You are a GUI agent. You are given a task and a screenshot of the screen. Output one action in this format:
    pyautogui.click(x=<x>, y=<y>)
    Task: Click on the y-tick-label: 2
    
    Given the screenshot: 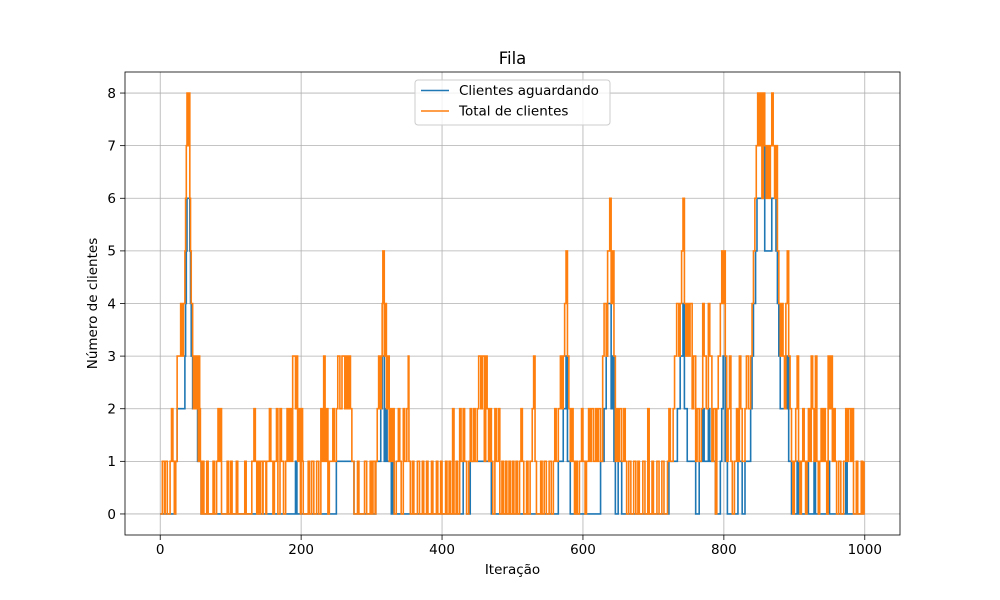 What is the action you would take?
    pyautogui.click(x=111, y=410)
    